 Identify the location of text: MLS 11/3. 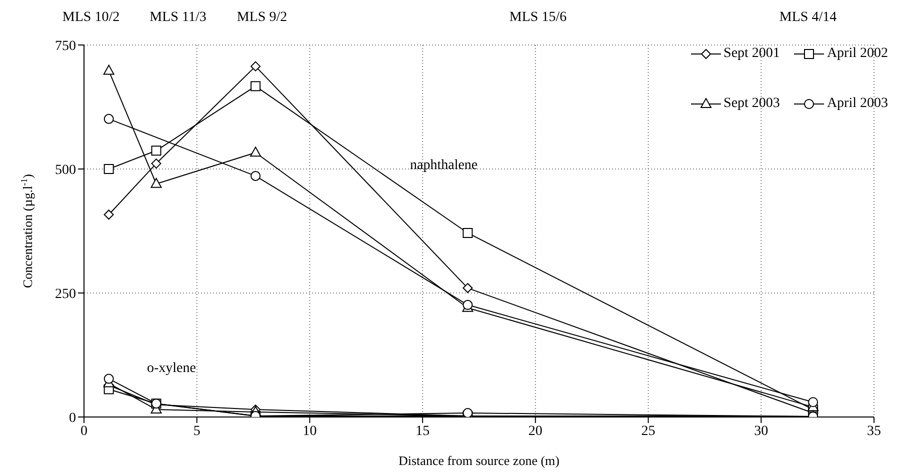
(178, 18).